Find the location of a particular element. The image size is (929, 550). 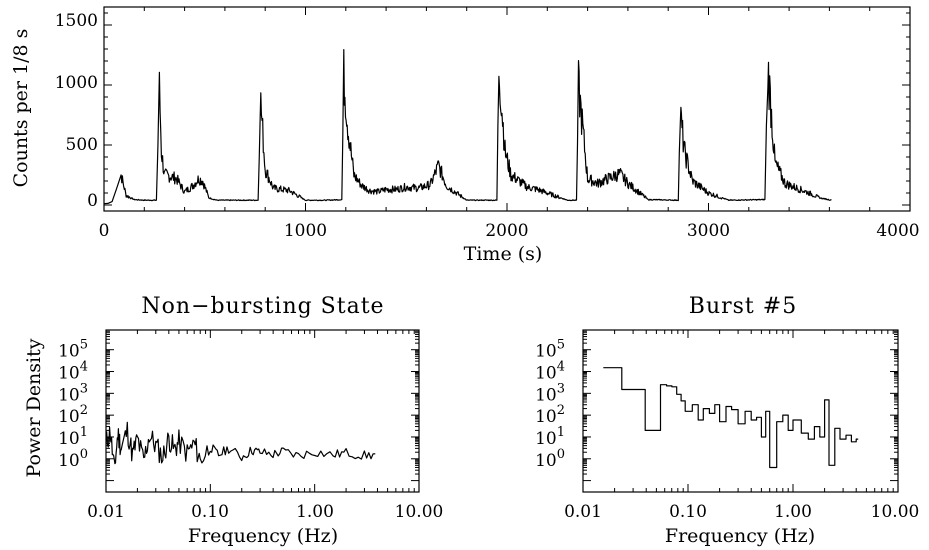

xtick-label-0: 0 is located at coordinates (104, 231).